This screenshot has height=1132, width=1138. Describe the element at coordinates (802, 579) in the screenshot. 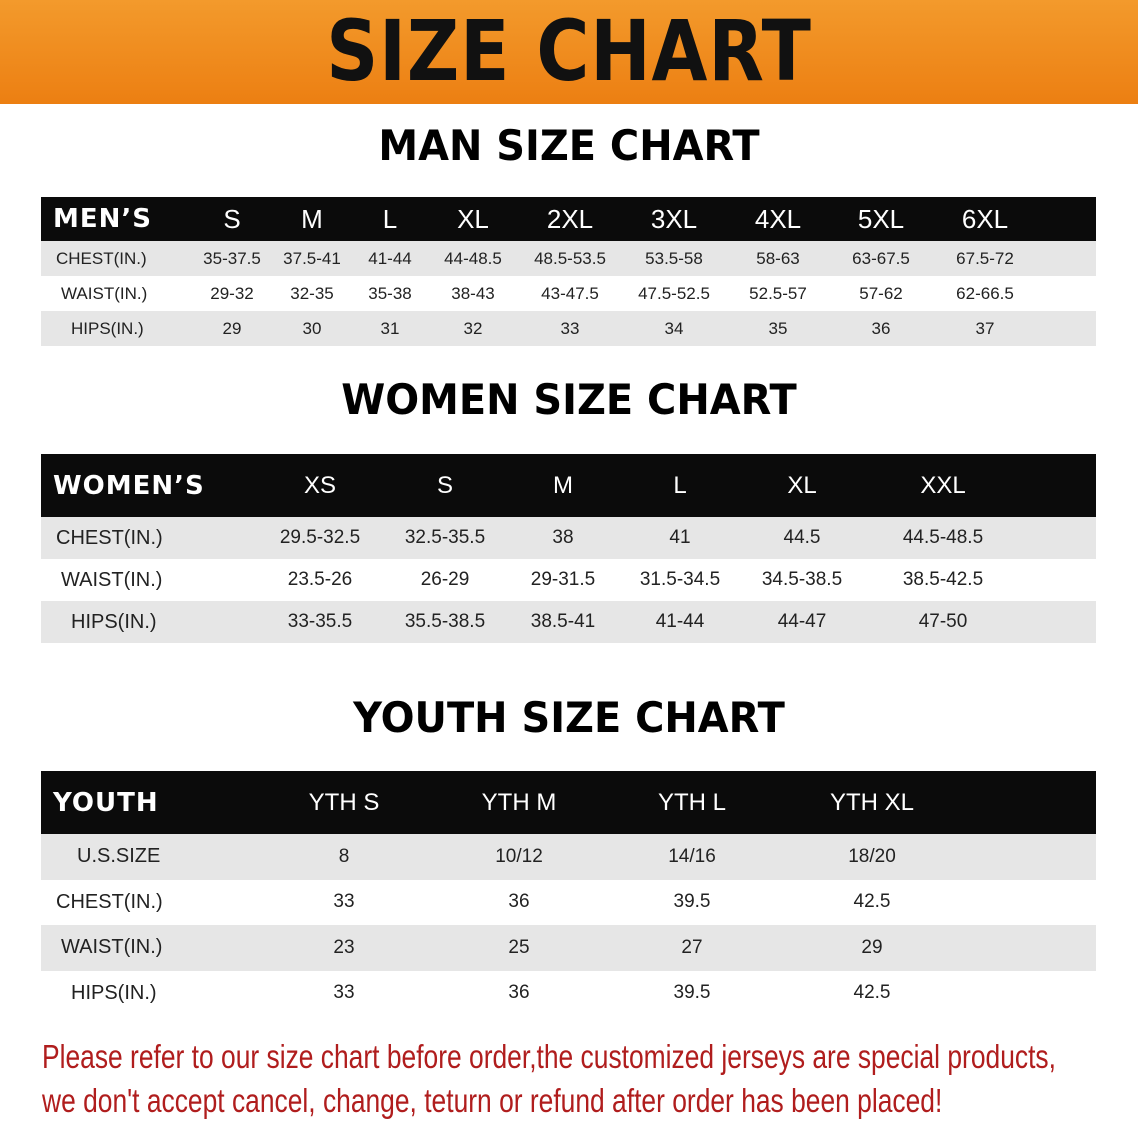

I see `table-cell: 34.5-38.5` at that location.